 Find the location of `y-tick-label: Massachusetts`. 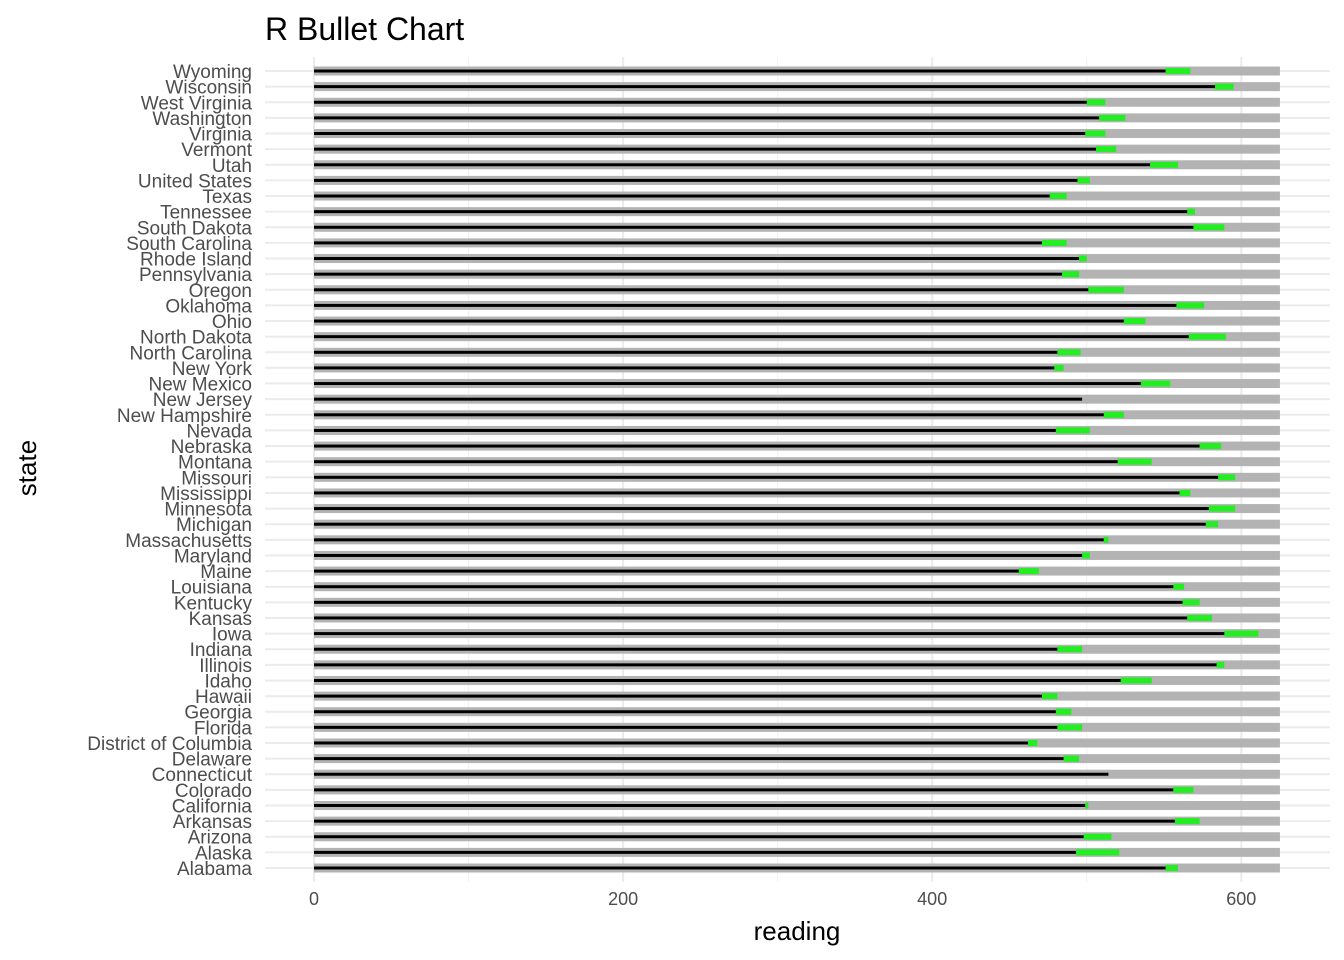

y-tick-label: Massachusetts is located at coordinates (188, 541).